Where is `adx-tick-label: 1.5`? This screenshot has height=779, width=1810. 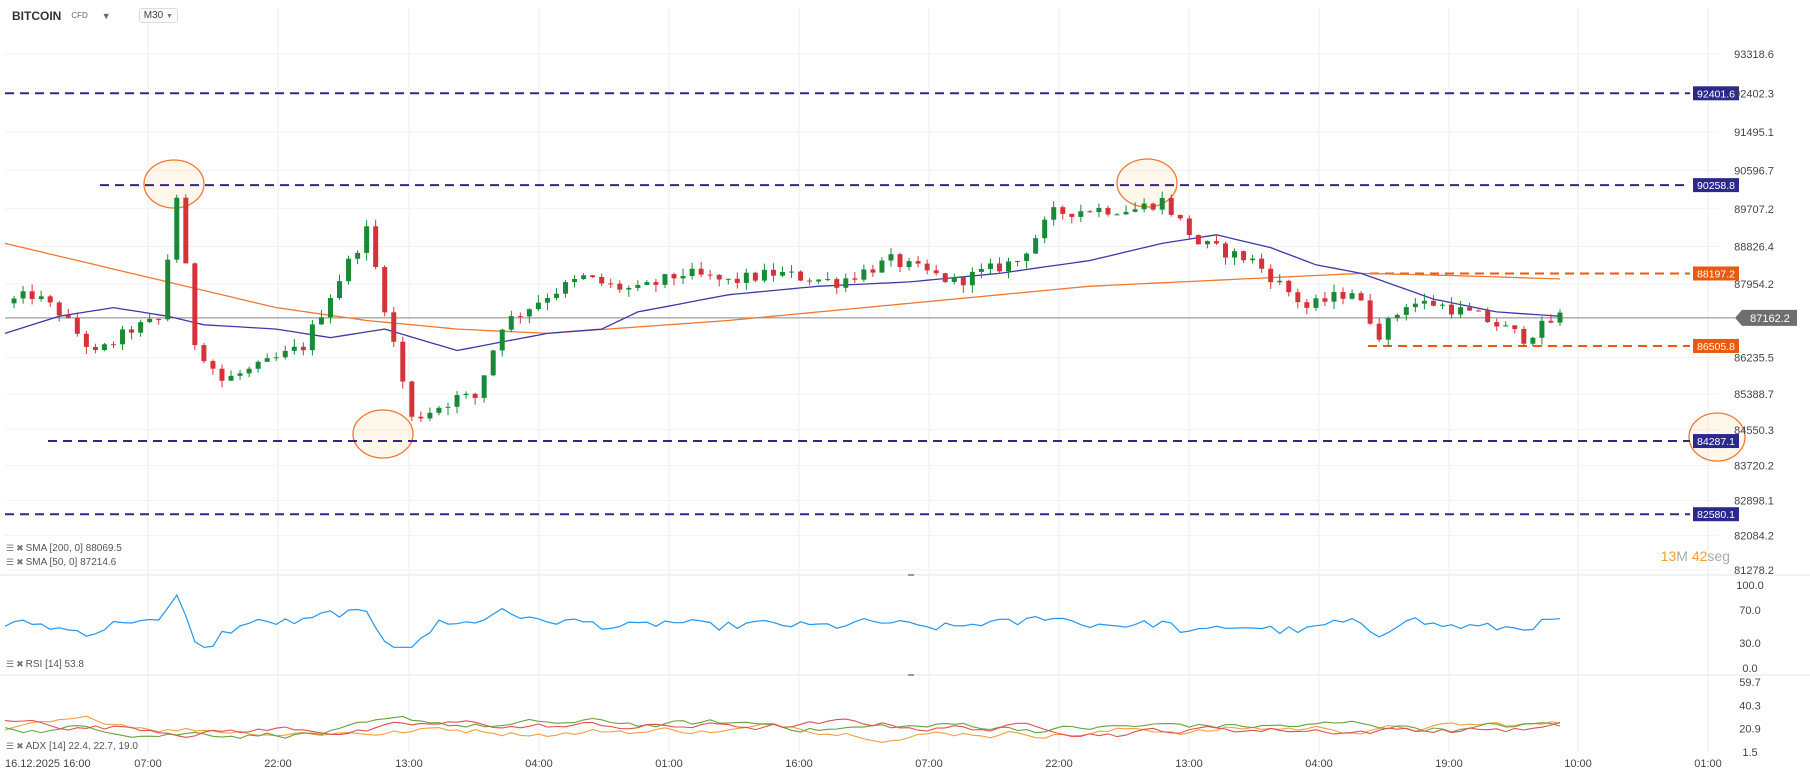
adx-tick-label: 1.5 is located at coordinates (1749, 753).